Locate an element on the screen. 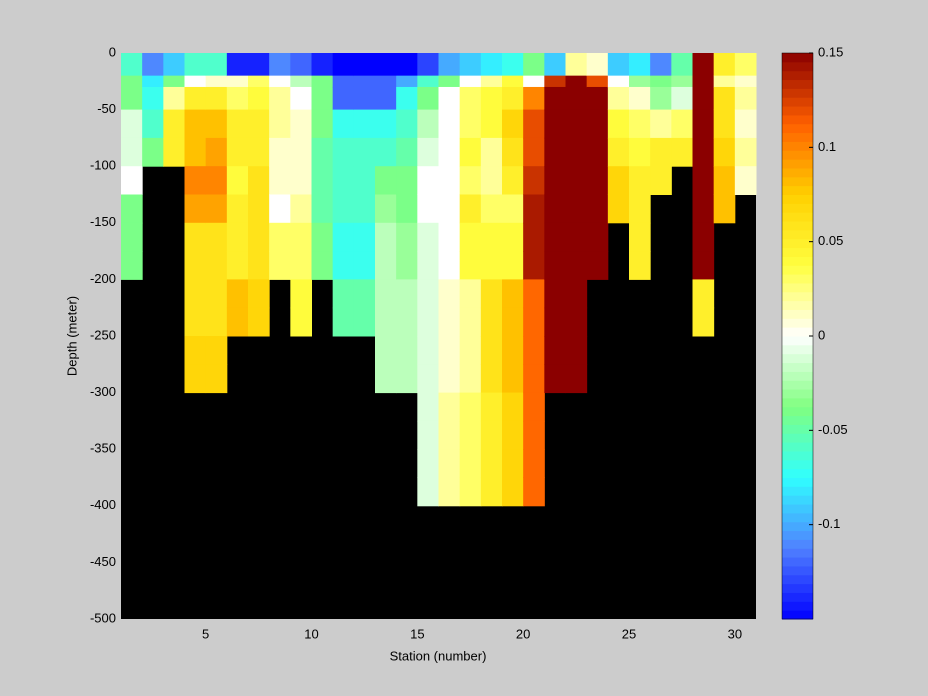 The height and width of the screenshot is (696, 928). colorbar-tick-label: -0.1 is located at coordinates (829, 523).